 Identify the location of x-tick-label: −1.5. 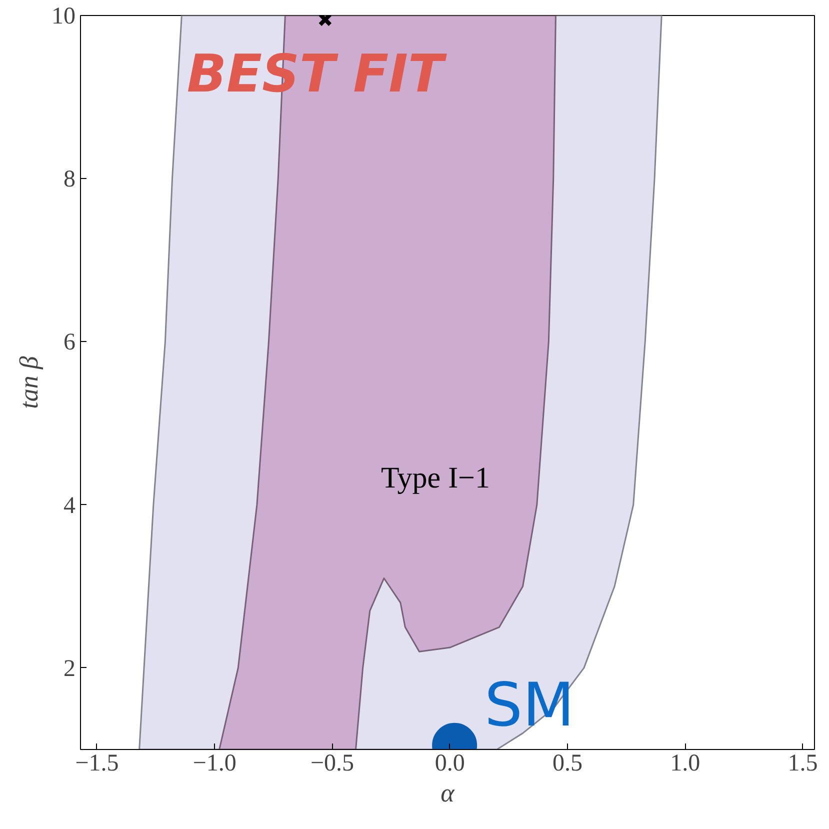
(97, 763).